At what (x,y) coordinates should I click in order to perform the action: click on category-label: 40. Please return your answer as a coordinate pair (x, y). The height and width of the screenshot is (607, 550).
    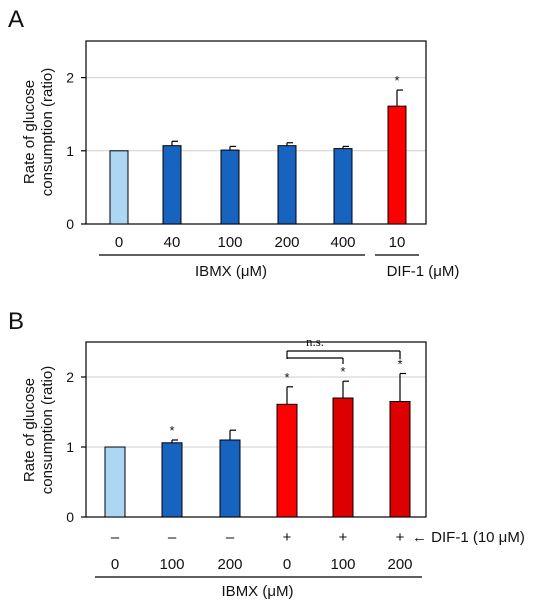
    Looking at the image, I should click on (172, 242).